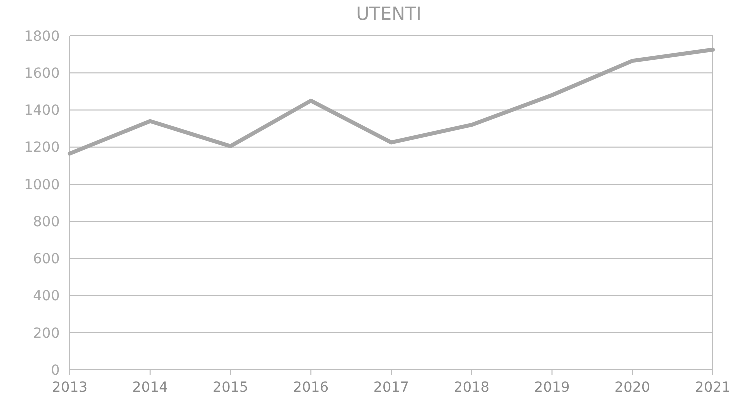 The width and height of the screenshot is (738, 406). What do you see at coordinates (70, 388) in the screenshot?
I see `x-tick-label: 2013` at bounding box center [70, 388].